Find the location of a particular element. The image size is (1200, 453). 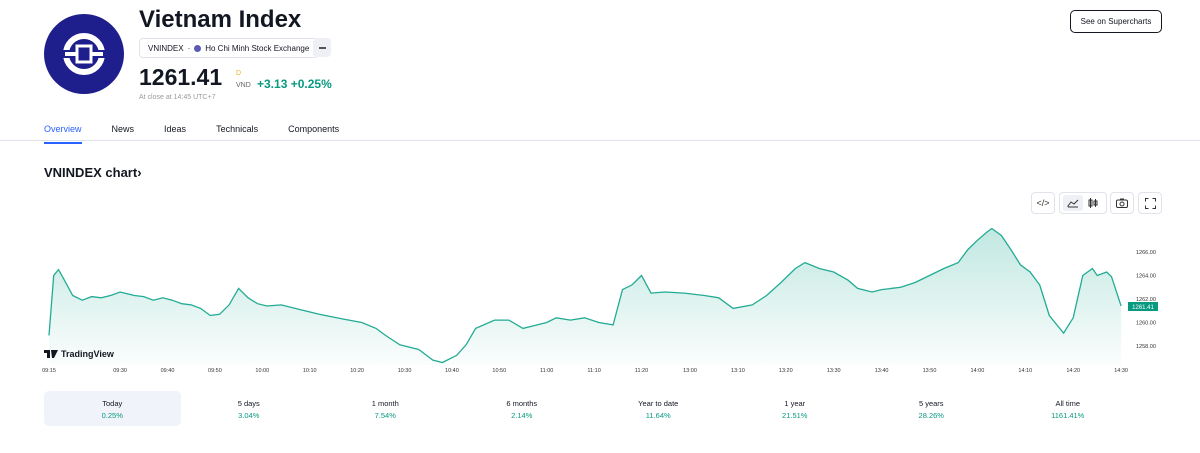

exchange-name: Ho Chi Minh Stock Exchange is located at coordinates (257, 48).